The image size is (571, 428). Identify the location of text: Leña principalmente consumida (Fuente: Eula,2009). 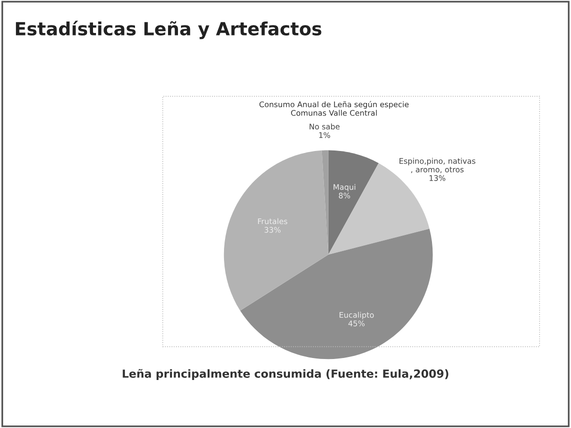
(285, 374).